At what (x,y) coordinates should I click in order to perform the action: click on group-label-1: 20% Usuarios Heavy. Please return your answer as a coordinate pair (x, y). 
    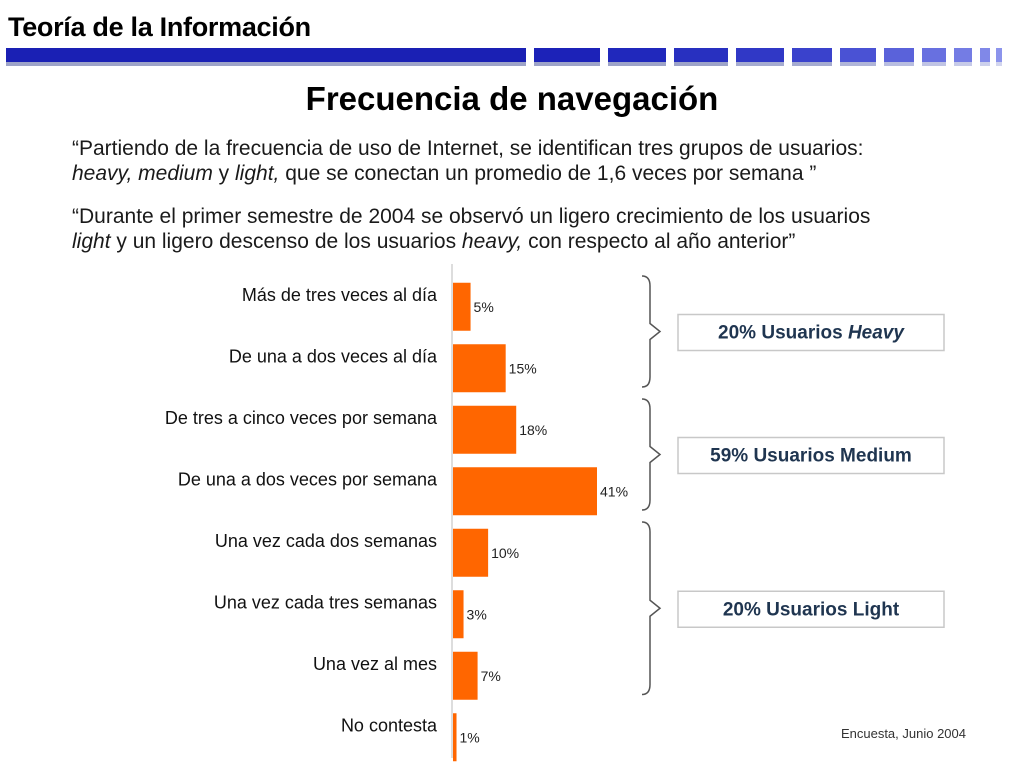
    Looking at the image, I should click on (811, 333).